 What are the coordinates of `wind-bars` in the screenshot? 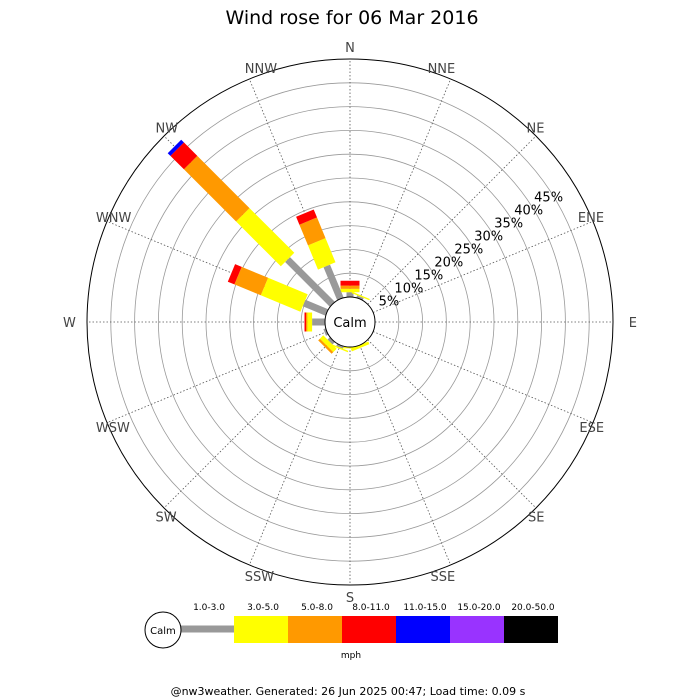 It's located at (268, 246).